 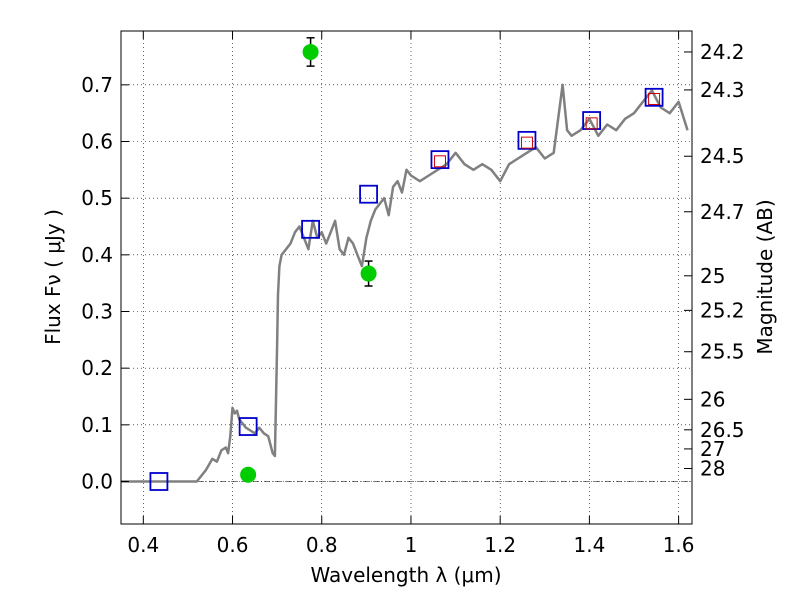 I want to click on x-tick-label: 0.6, so click(x=233, y=545).